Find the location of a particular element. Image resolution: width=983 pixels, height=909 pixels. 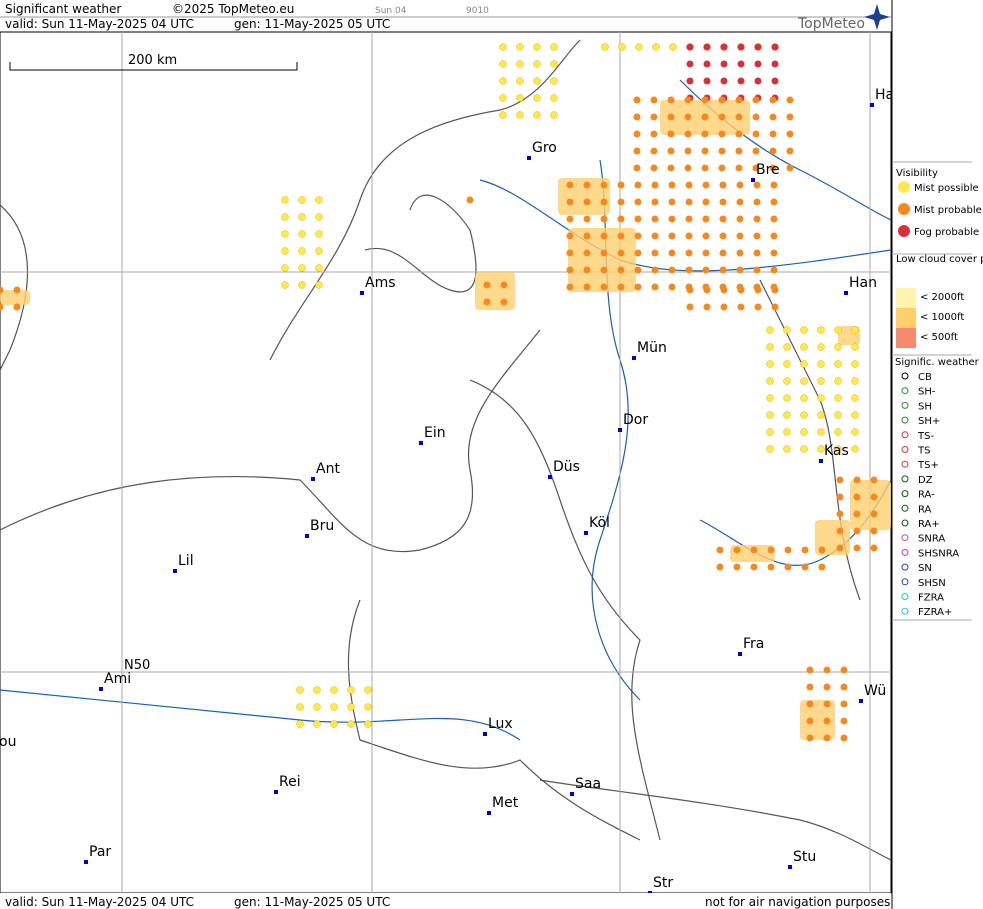

legend-item: SHSNRA is located at coordinates (938, 553).